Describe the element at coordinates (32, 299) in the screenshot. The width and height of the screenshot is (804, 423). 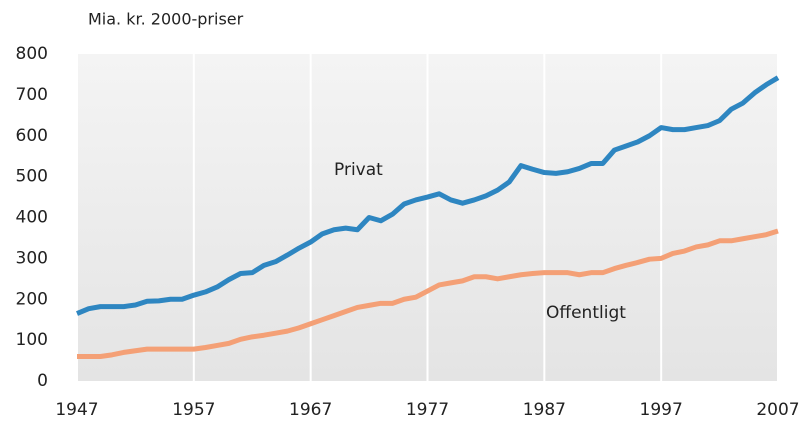
I see `y-tick-label: 200` at that location.